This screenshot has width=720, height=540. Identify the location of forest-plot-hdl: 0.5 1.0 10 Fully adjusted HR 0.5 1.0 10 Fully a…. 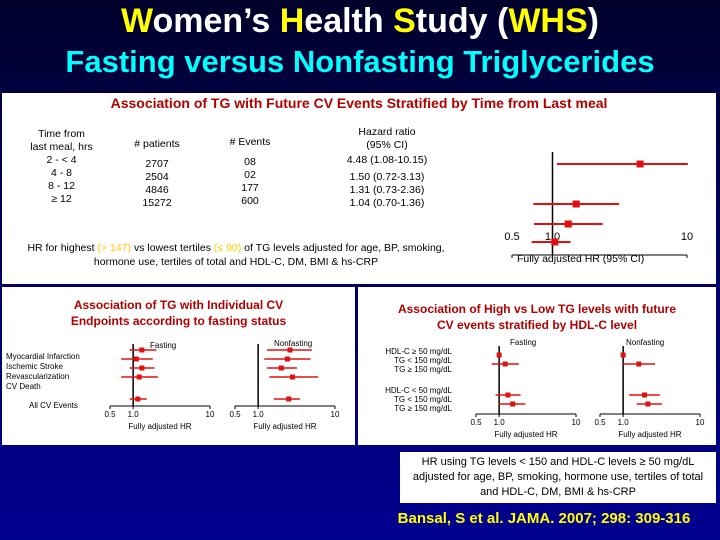
(587, 392).